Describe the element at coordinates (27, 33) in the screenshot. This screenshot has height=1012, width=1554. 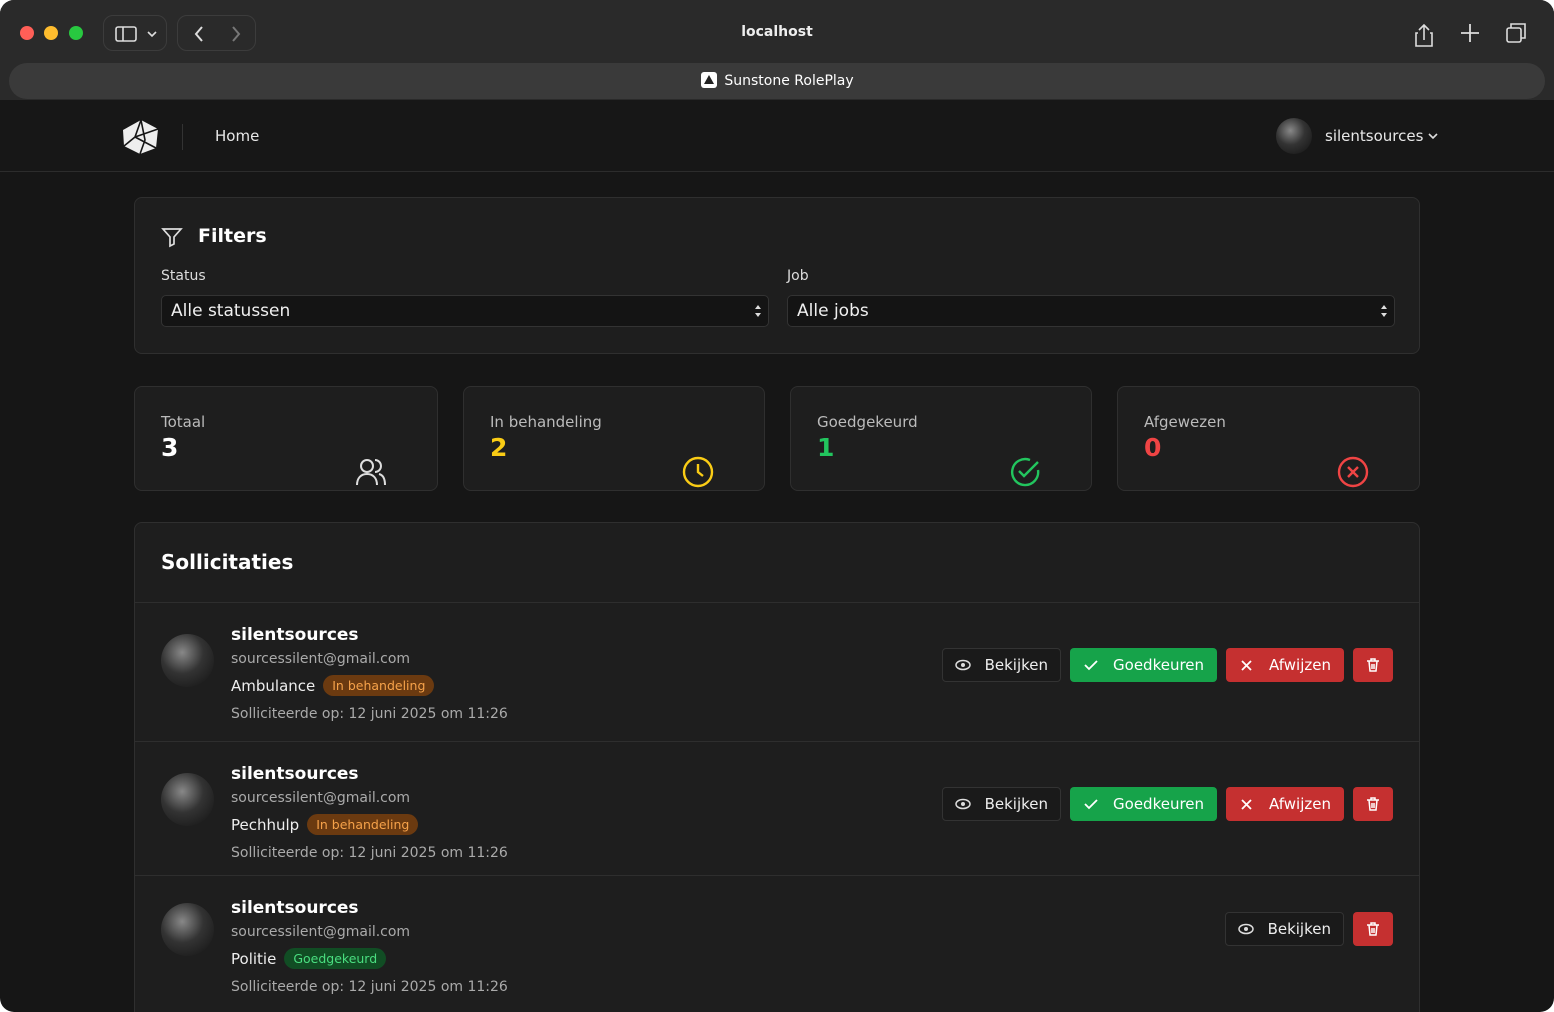
I see `close` at that location.